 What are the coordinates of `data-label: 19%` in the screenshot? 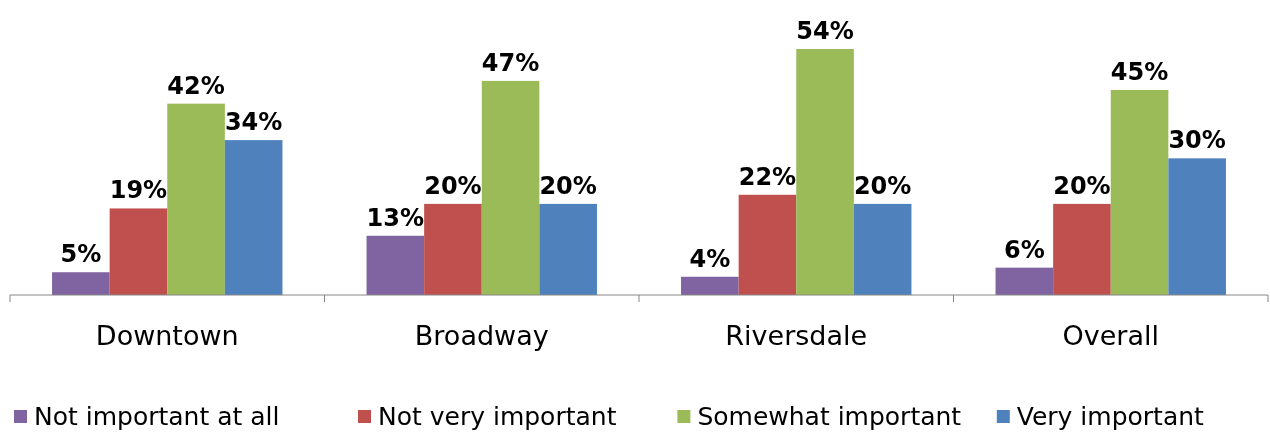 It's located at (138, 190).